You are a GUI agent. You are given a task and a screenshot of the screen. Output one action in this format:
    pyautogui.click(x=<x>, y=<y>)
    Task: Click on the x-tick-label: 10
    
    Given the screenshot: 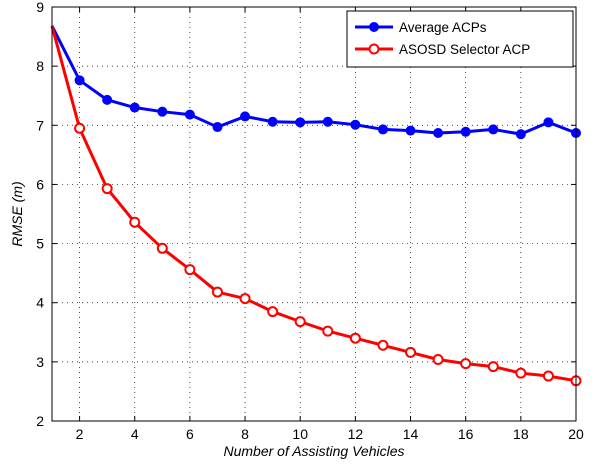 What is the action you would take?
    pyautogui.click(x=300, y=434)
    